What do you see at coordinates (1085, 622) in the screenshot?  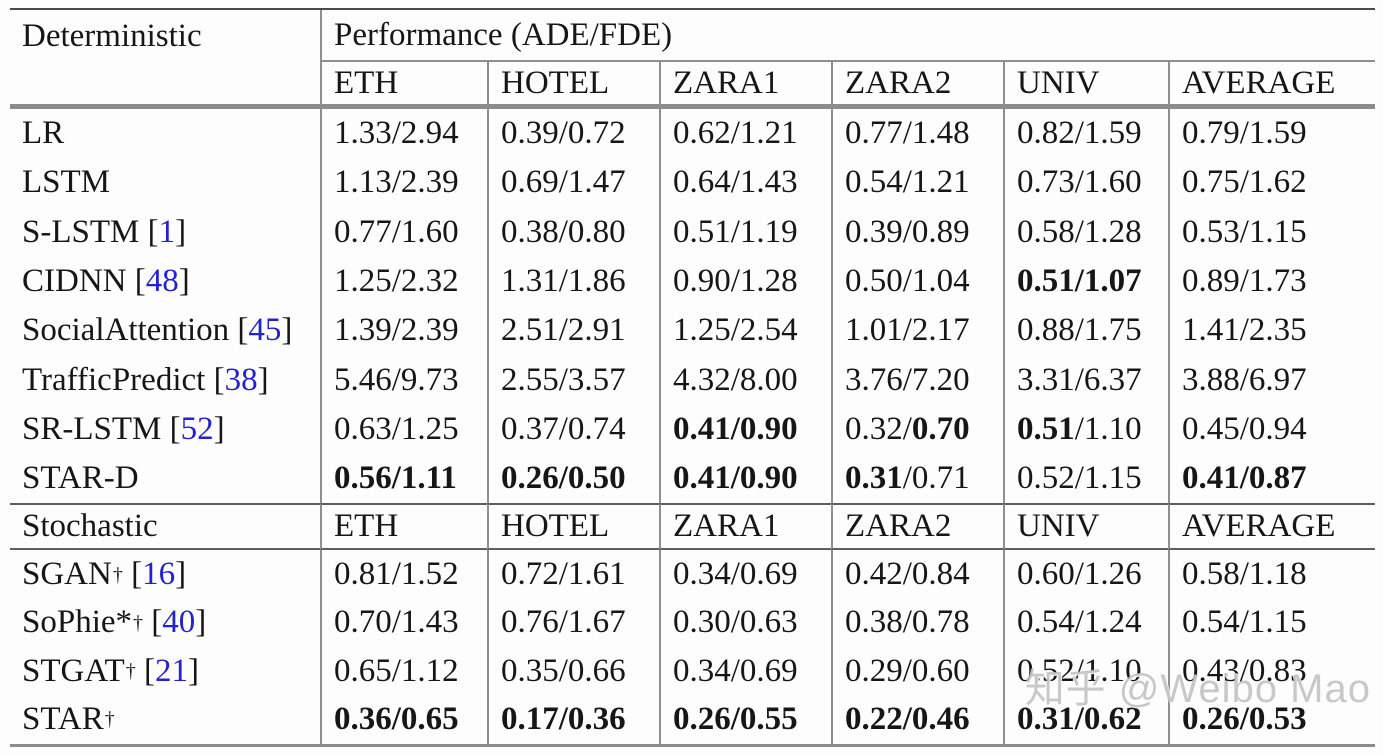 I see `value-cell: 0.54/1.24` at bounding box center [1085, 622].